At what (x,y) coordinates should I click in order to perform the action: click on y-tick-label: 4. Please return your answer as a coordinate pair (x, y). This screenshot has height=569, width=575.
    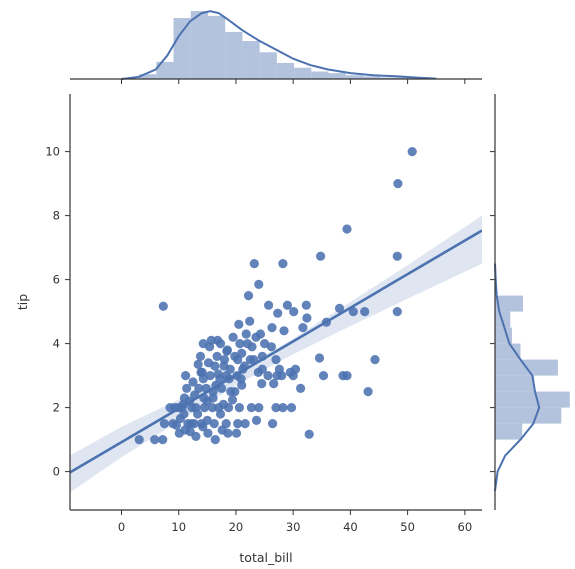
    Looking at the image, I should click on (56, 344).